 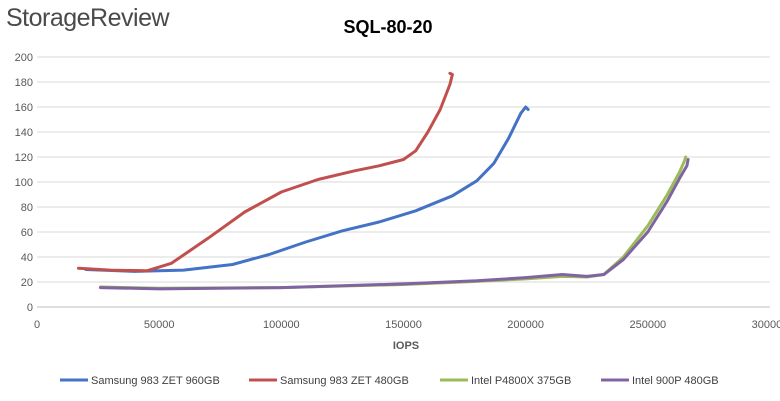 What do you see at coordinates (88, 18) in the screenshot?
I see `storagereview-logo: StorageReview` at bounding box center [88, 18].